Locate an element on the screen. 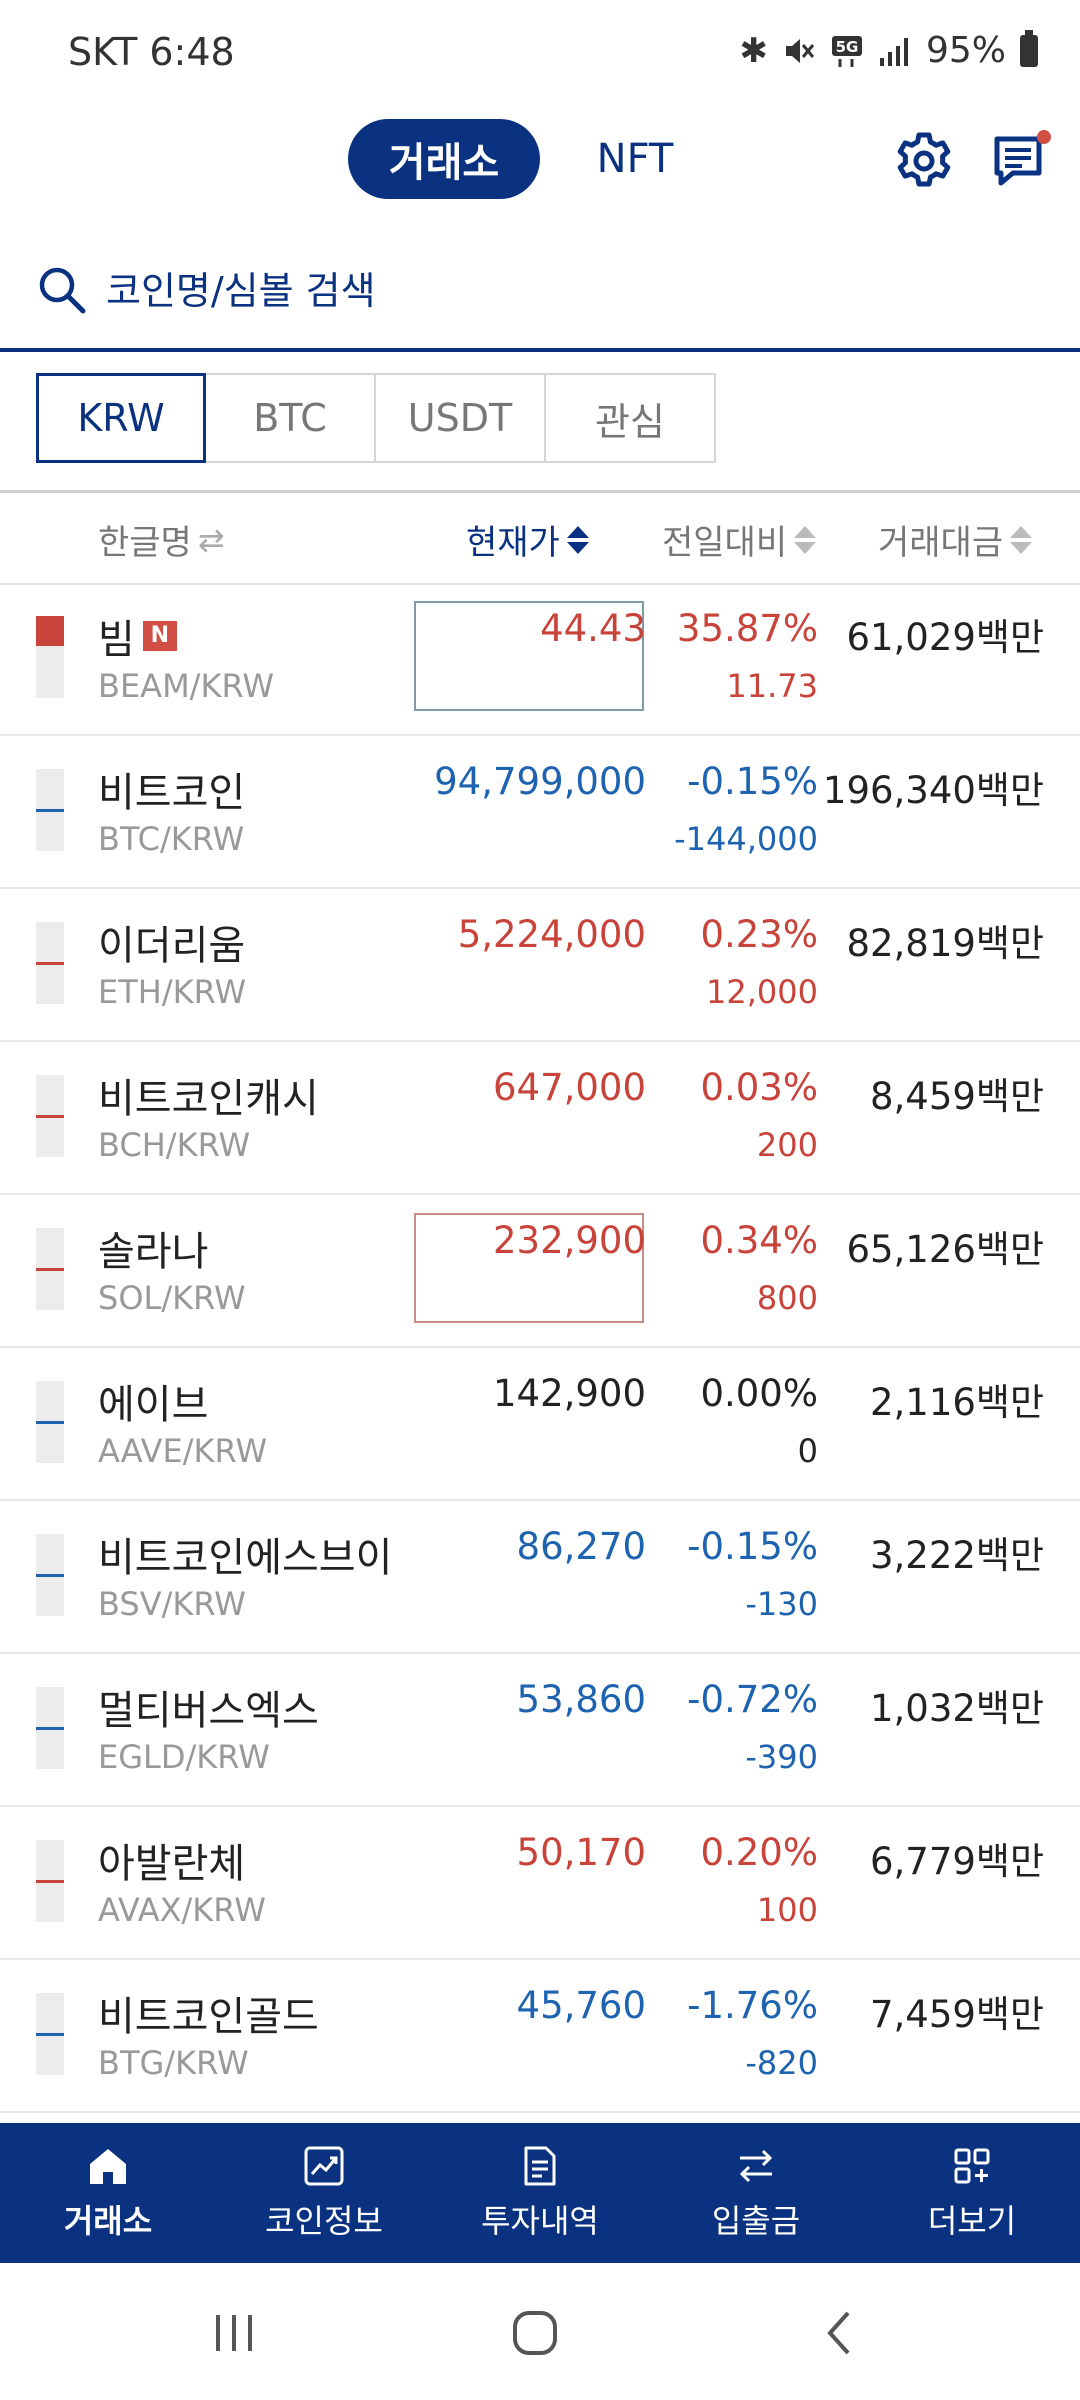  coin-symbol: AVAX/KRW is located at coordinates (182, 1910).